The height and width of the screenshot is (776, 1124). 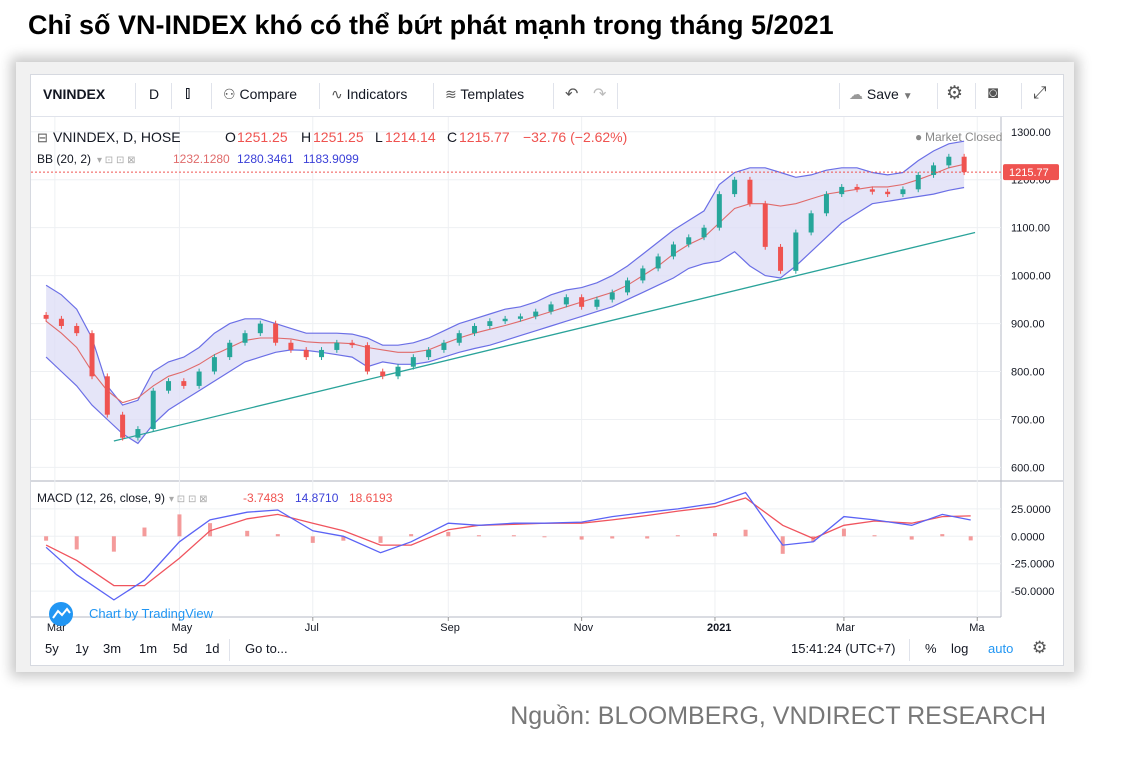 What do you see at coordinates (843, 648) in the screenshot?
I see `clock-text: 15:41:24 (UTC+7)` at bounding box center [843, 648].